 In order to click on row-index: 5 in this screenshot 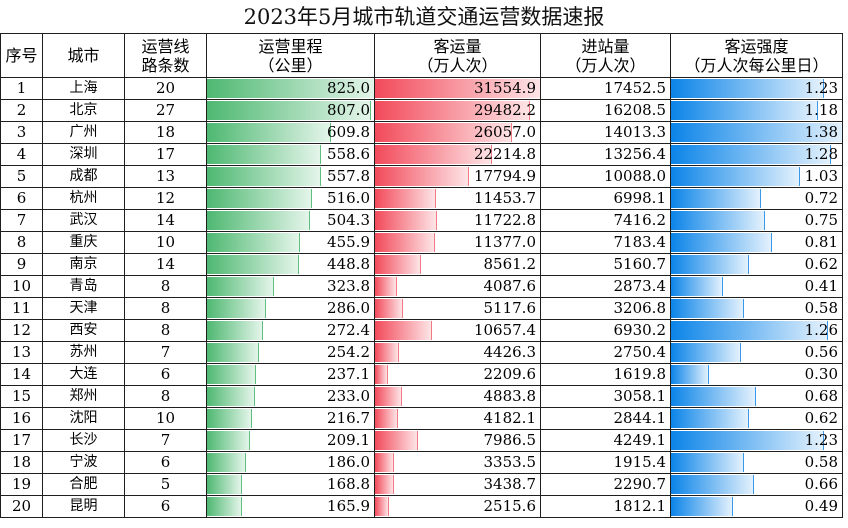, I will do `click(21, 176)`.